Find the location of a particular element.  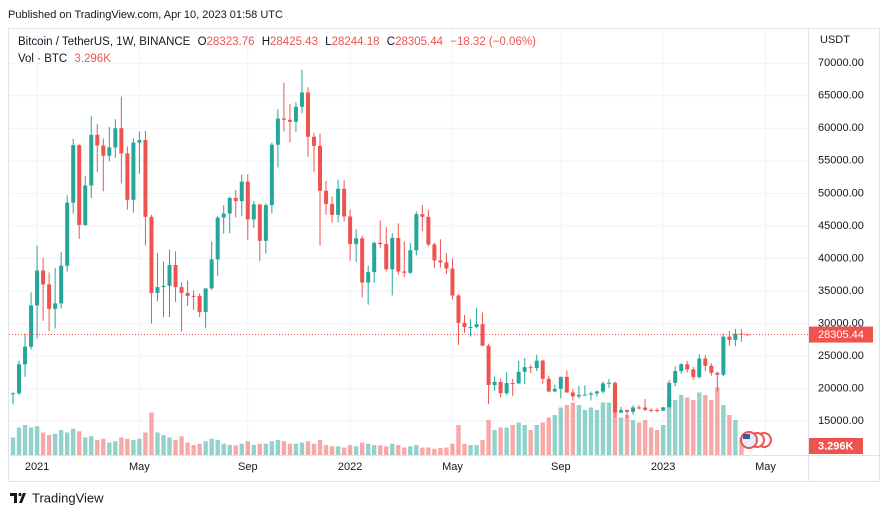

volume-value-box is located at coordinates (836, 446).